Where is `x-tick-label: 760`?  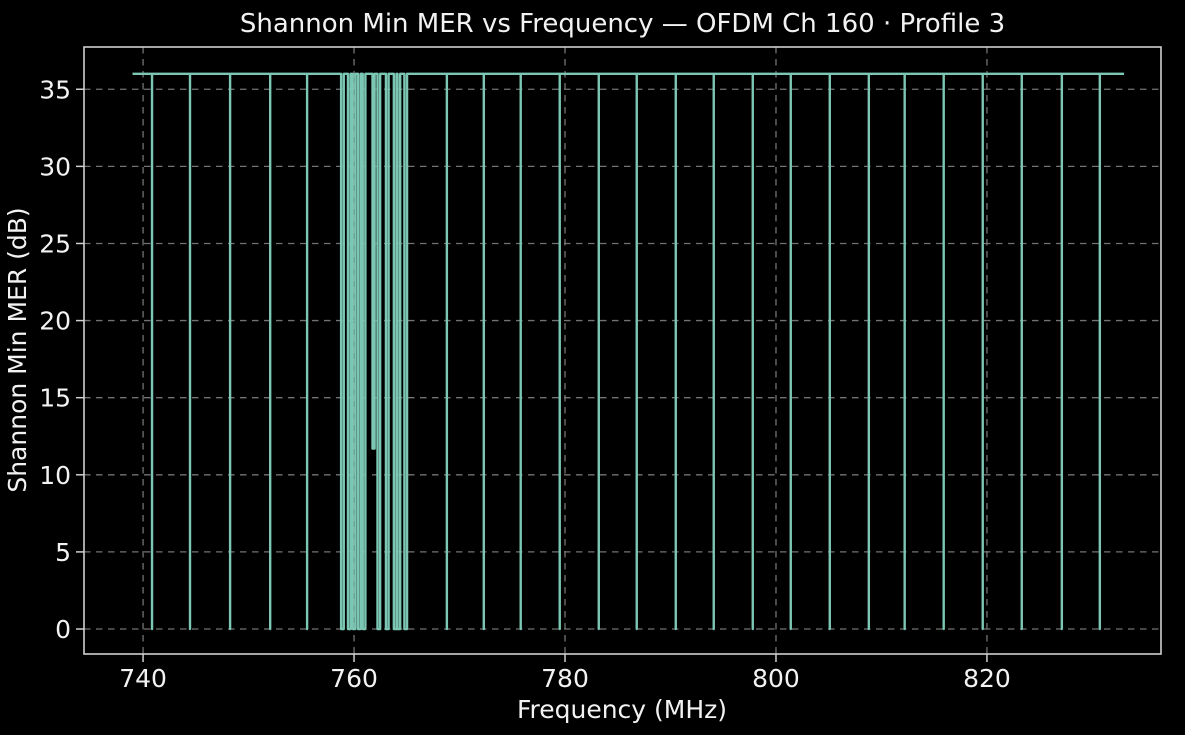 x-tick-label: 760 is located at coordinates (354, 678).